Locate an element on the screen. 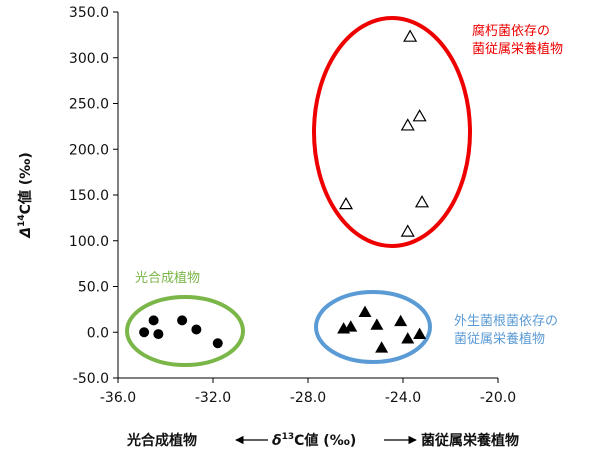  x-tick-label: -32.0 is located at coordinates (213, 398).